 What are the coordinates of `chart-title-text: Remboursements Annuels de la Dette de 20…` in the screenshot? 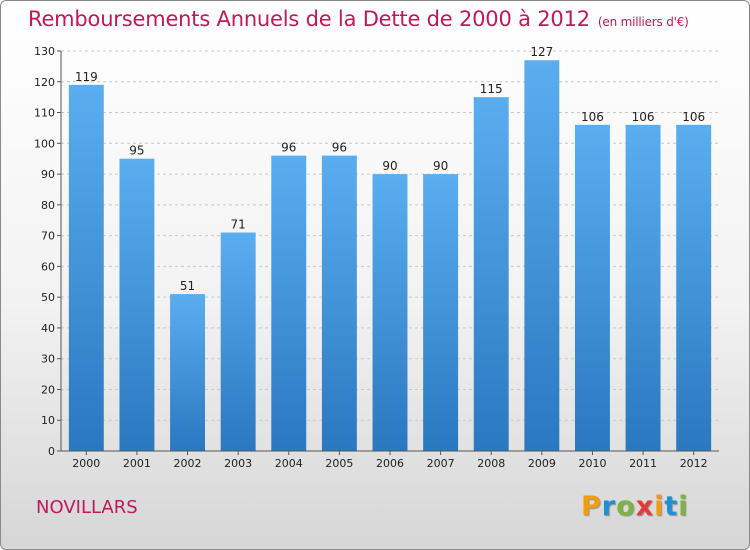 It's located at (309, 19).